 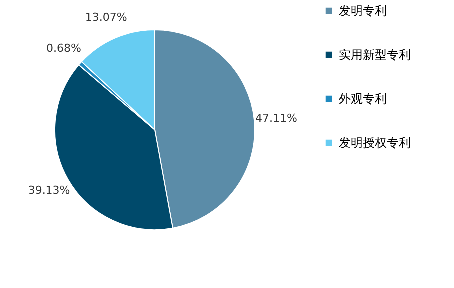 I want to click on legend-label: 外观专利, so click(x=363, y=99).